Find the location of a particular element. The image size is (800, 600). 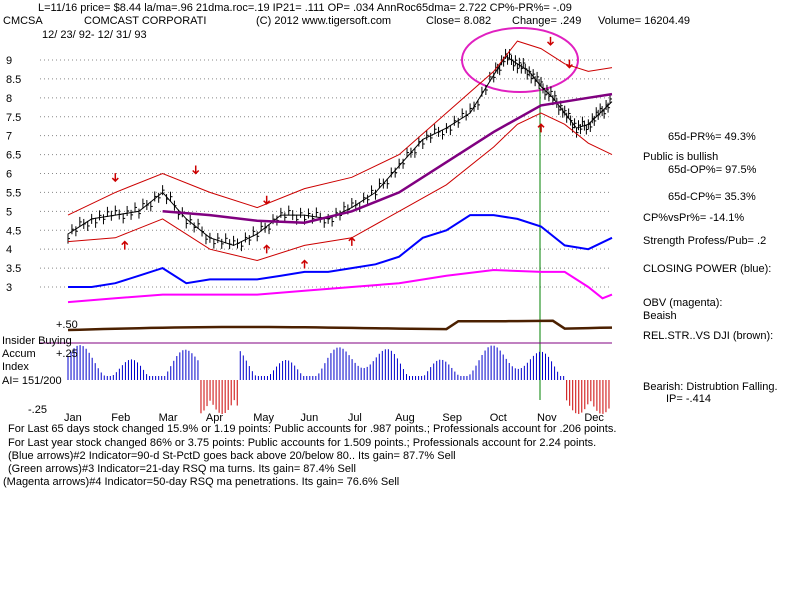

y-tick-label: 7 is located at coordinates (9, 137).